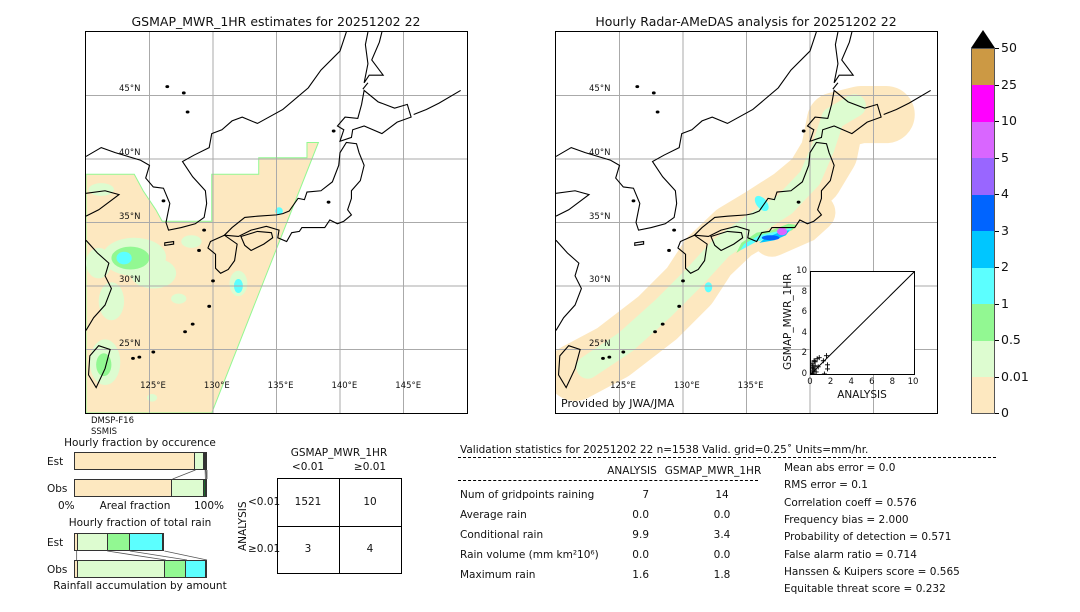 Image resolution: width=1080 pixels, height=612 pixels. Describe the element at coordinates (865, 589) in the screenshot. I see `score-line: Equitable threat score = 0.232` at that location.